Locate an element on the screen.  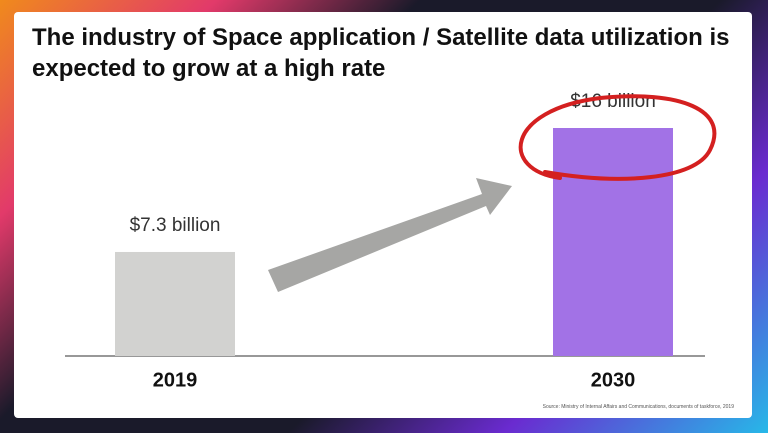
x-tick-label: 2019 is located at coordinates (175, 380).